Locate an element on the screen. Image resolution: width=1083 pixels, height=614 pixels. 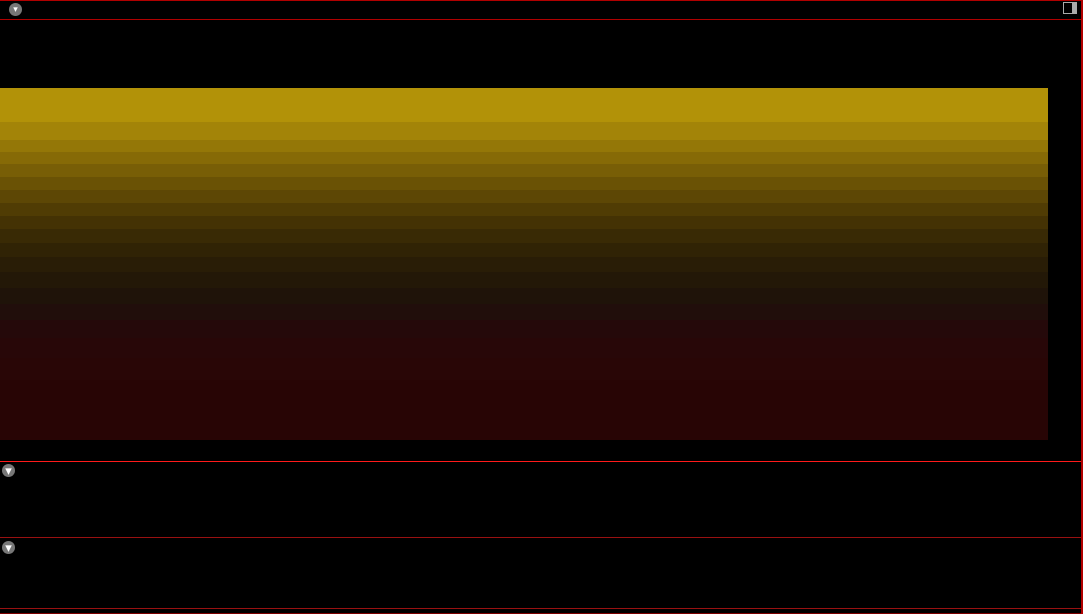
kdj-macd-separator is located at coordinates (541, 537).